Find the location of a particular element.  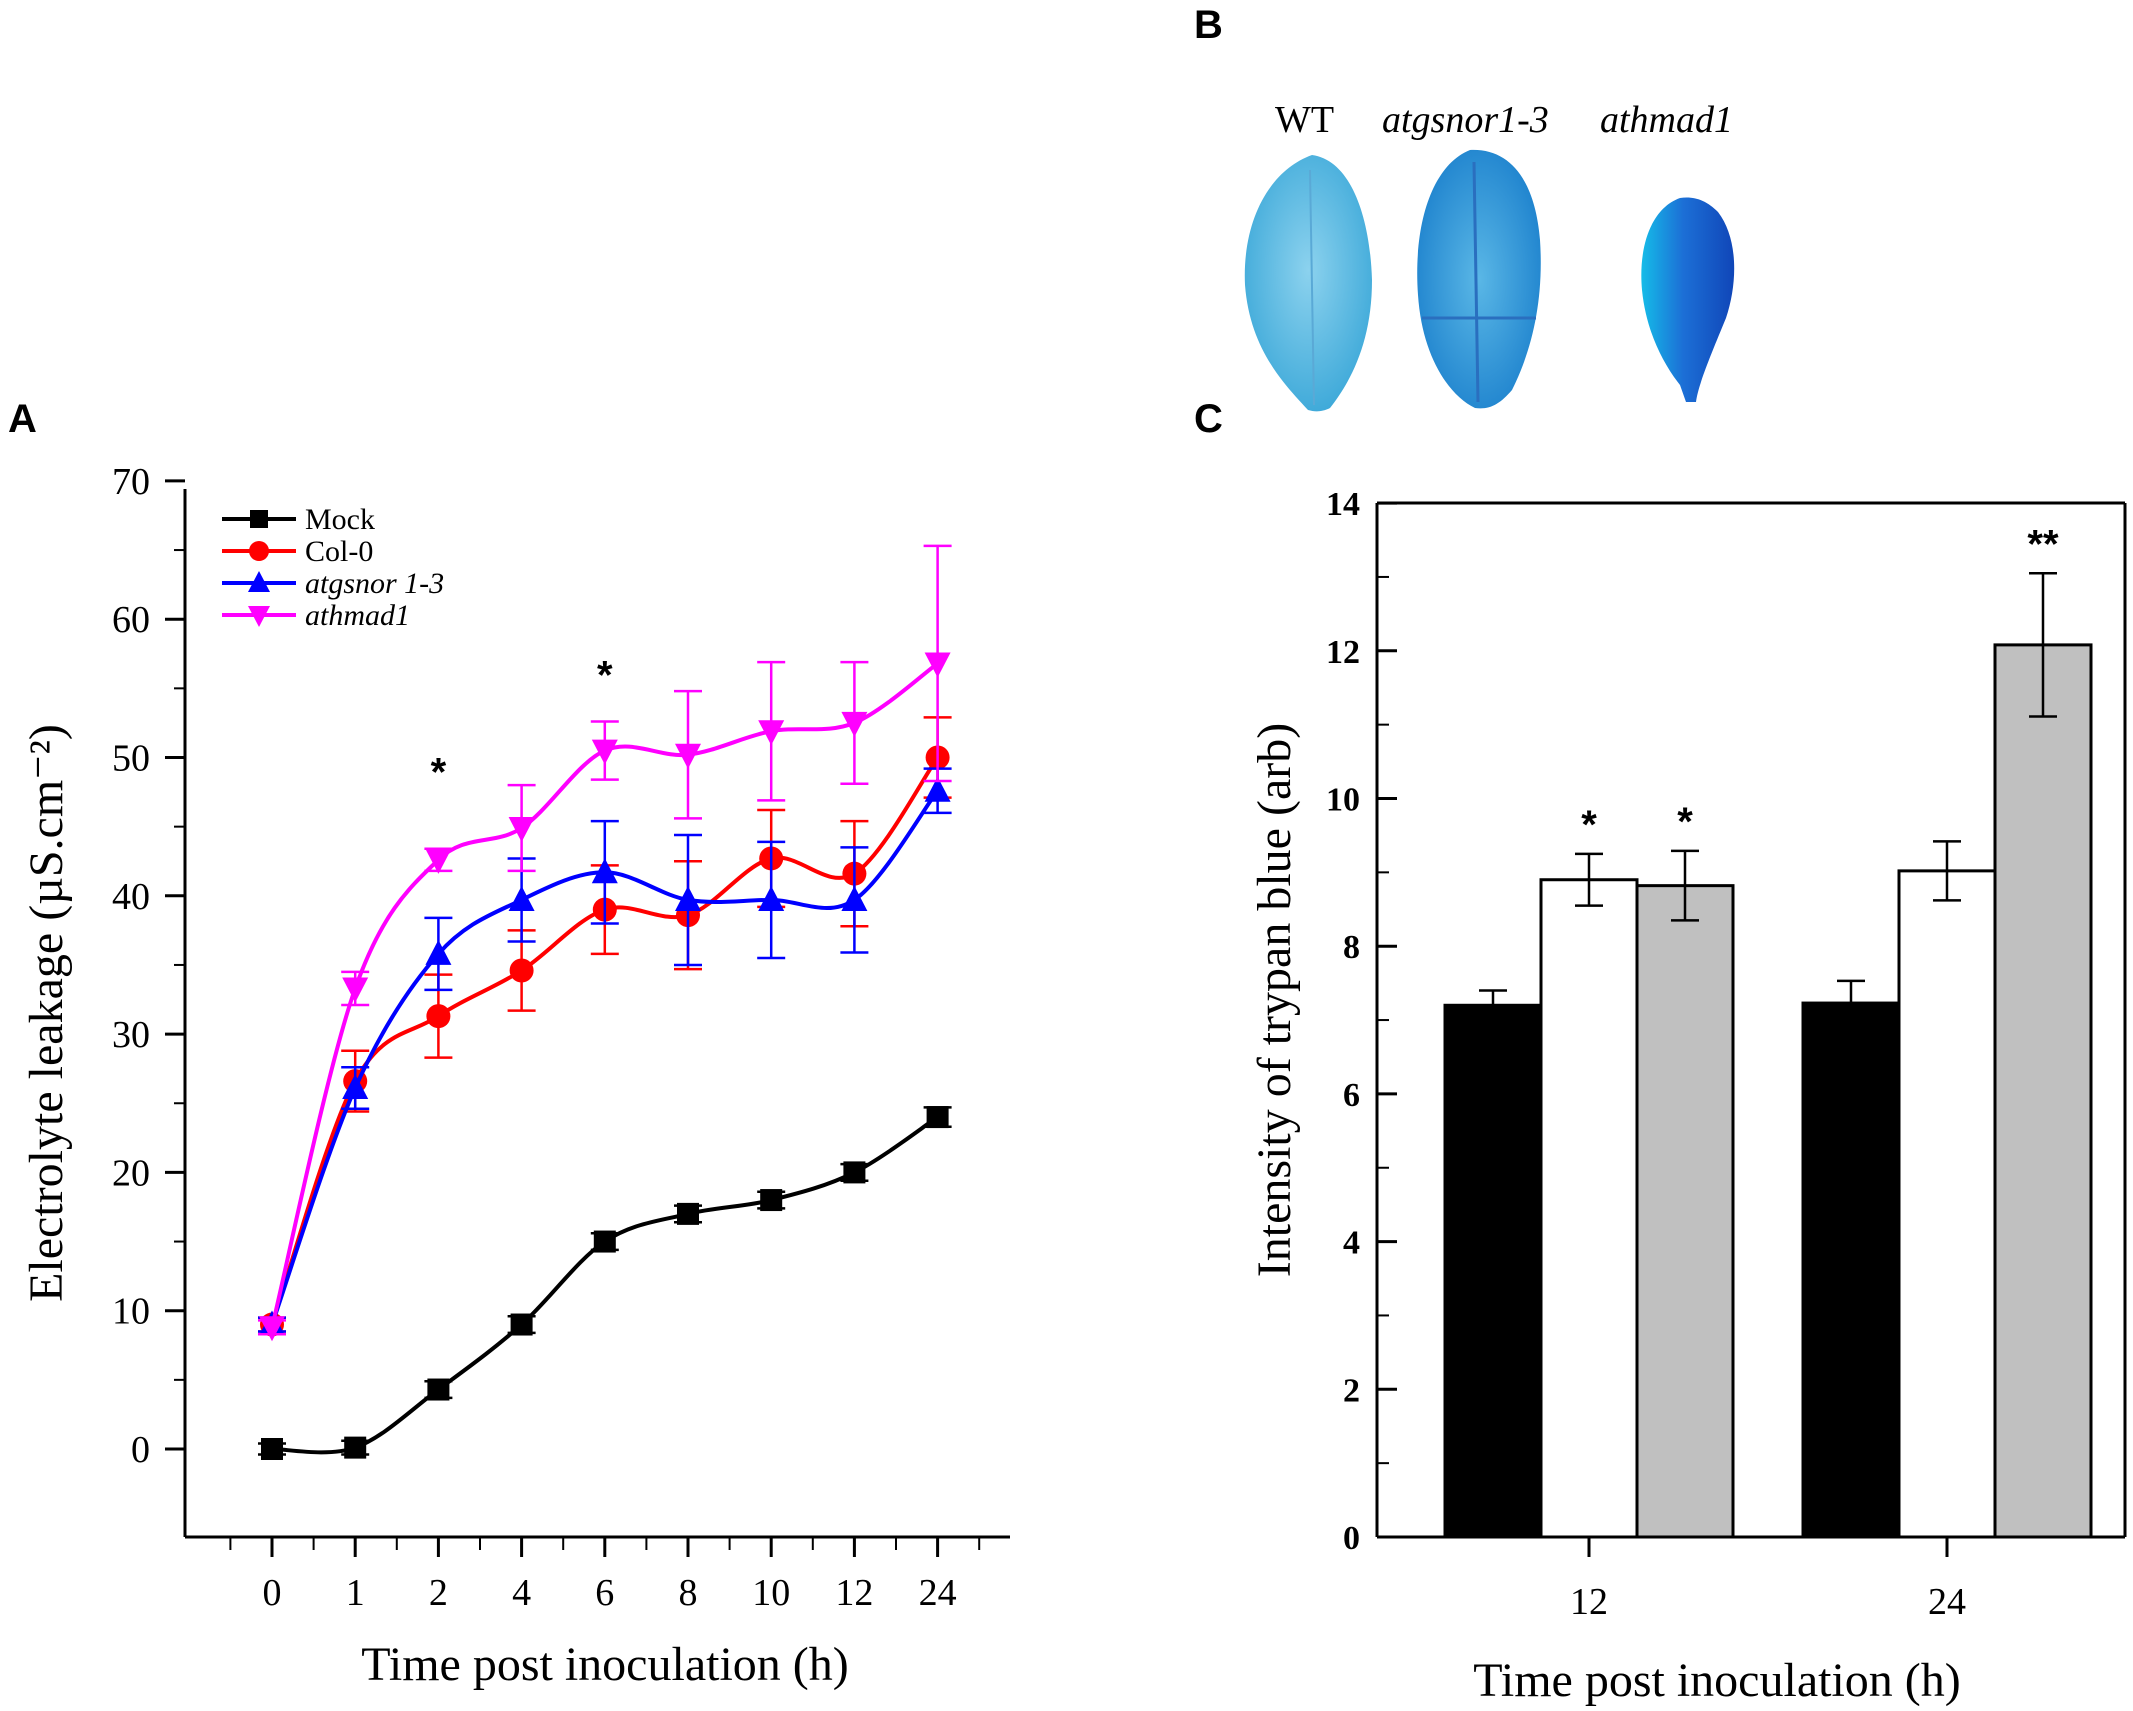

x-tick-label: 8 is located at coordinates (688, 1593).